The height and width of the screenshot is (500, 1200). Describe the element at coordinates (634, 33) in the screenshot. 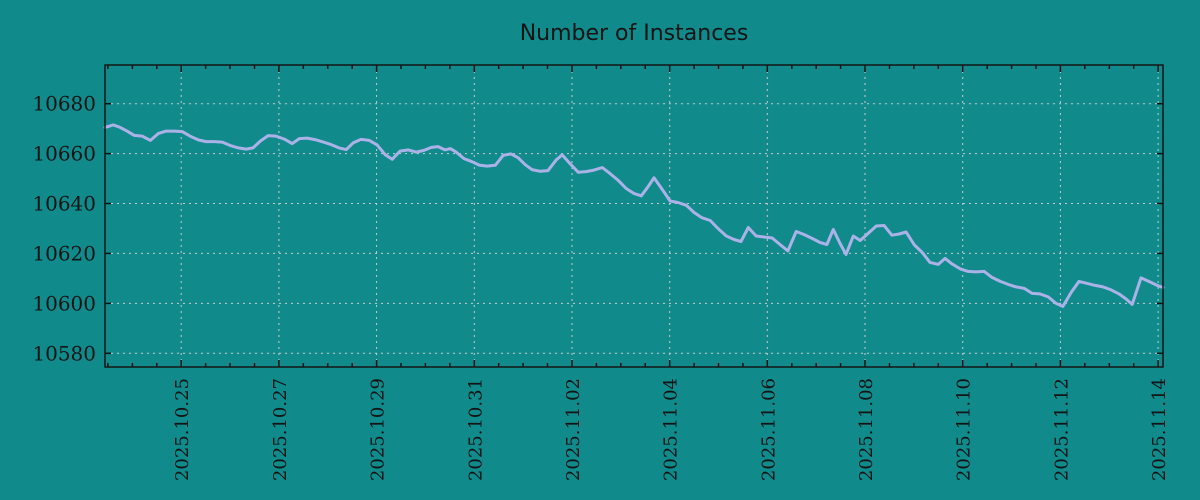

I see `chart-title: Number of Instances` at that location.